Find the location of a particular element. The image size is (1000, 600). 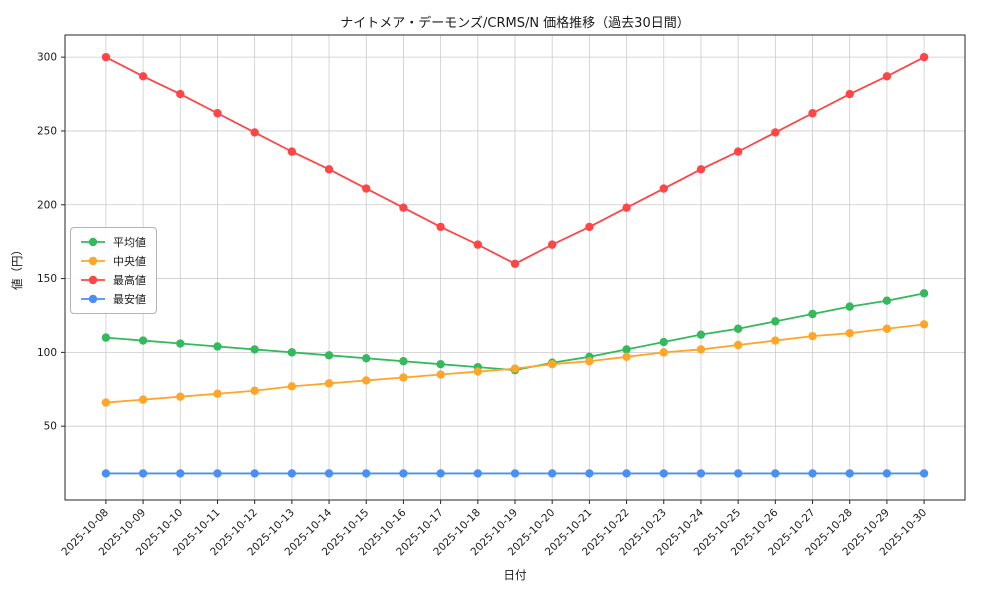

legend-item-average: 平均値 is located at coordinates (112, 242).